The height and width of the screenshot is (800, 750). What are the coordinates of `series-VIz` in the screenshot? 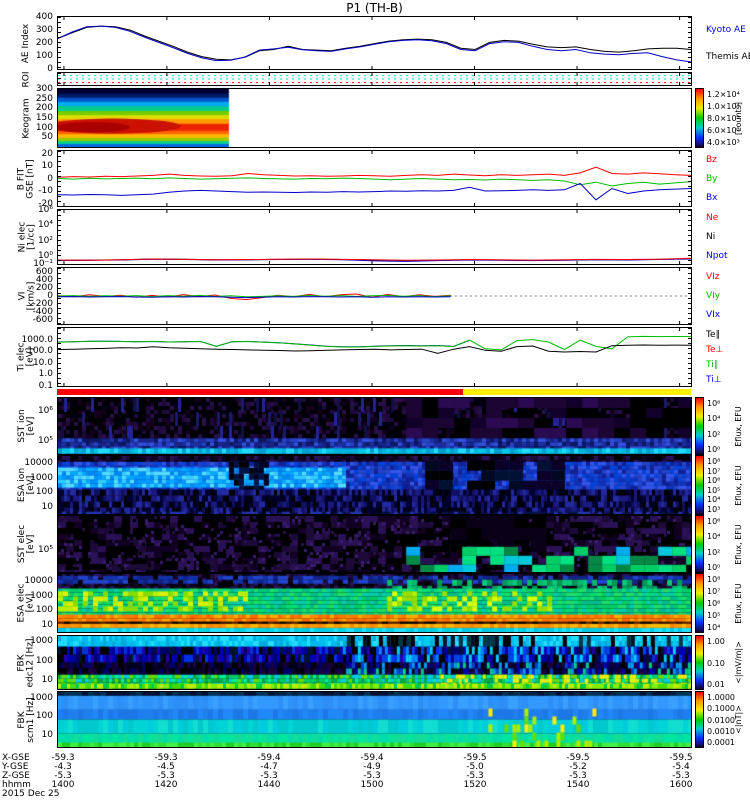 It's located at (254, 297).